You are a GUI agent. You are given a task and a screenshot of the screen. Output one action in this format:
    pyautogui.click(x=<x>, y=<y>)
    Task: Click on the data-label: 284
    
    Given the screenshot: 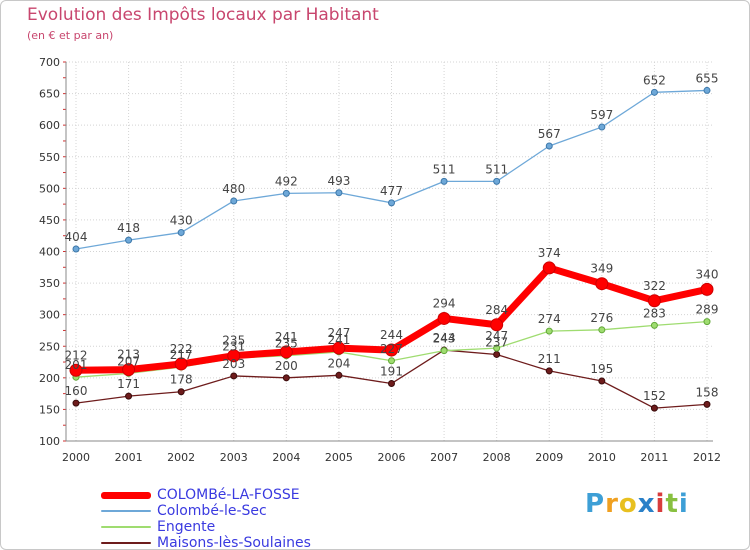 What is the action you would take?
    pyautogui.click(x=496, y=310)
    